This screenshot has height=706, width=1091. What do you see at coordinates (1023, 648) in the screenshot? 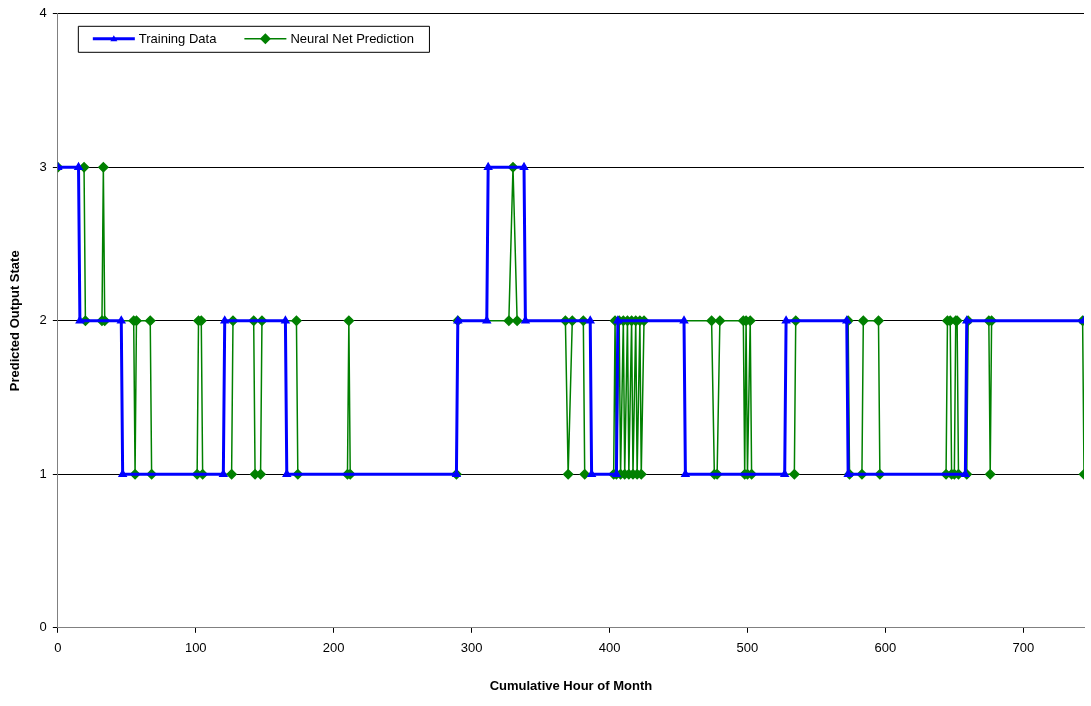
I see `x-tick-label: 700` at bounding box center [1023, 648].